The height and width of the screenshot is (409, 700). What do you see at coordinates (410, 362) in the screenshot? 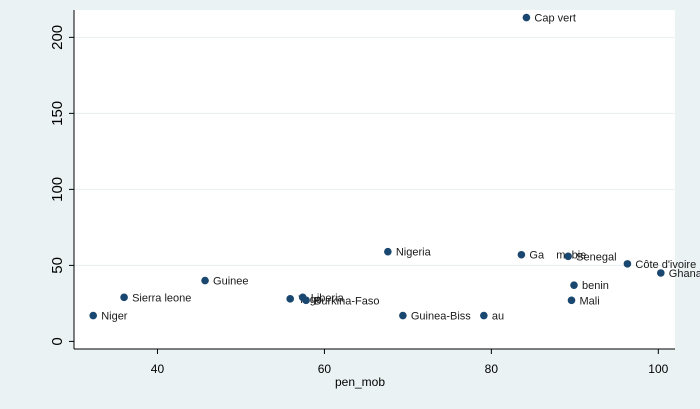
I see `x-ticks: 40 60 80 100` at bounding box center [410, 362].